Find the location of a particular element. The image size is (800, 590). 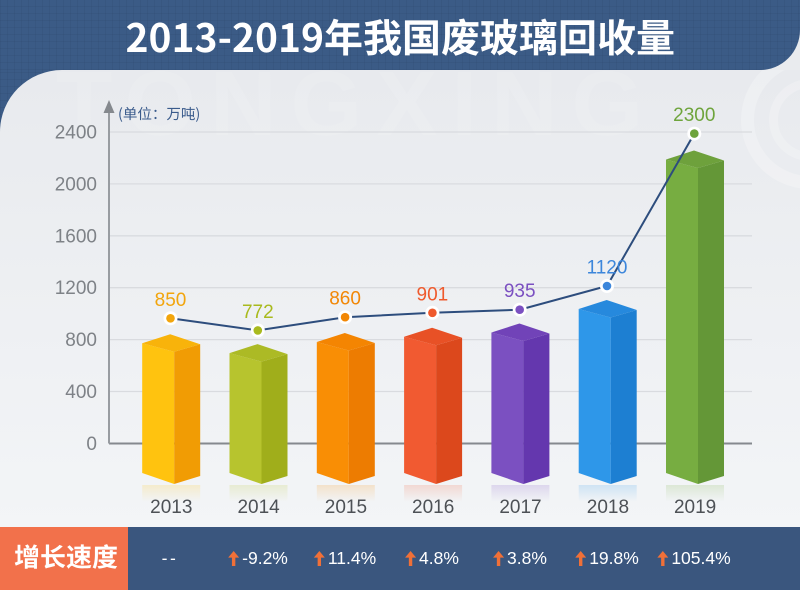

svg-text: 2019 is located at coordinates (695, 507).